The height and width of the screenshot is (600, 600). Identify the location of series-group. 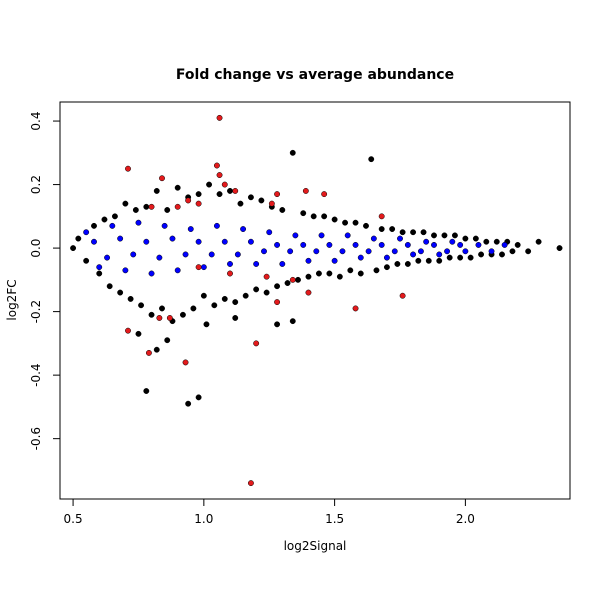
(295, 248).